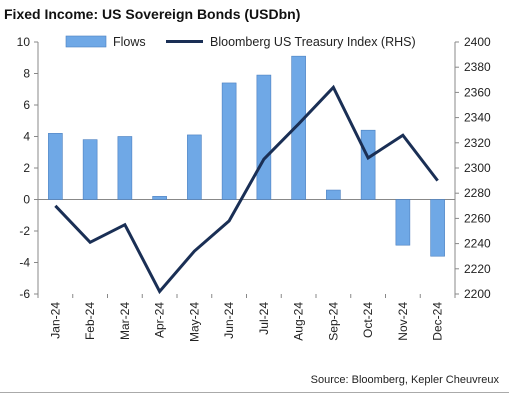 This screenshot has width=509, height=400. Describe the element at coordinates (477, 269) in the screenshot. I see `right-tick-label: 2220` at that location.